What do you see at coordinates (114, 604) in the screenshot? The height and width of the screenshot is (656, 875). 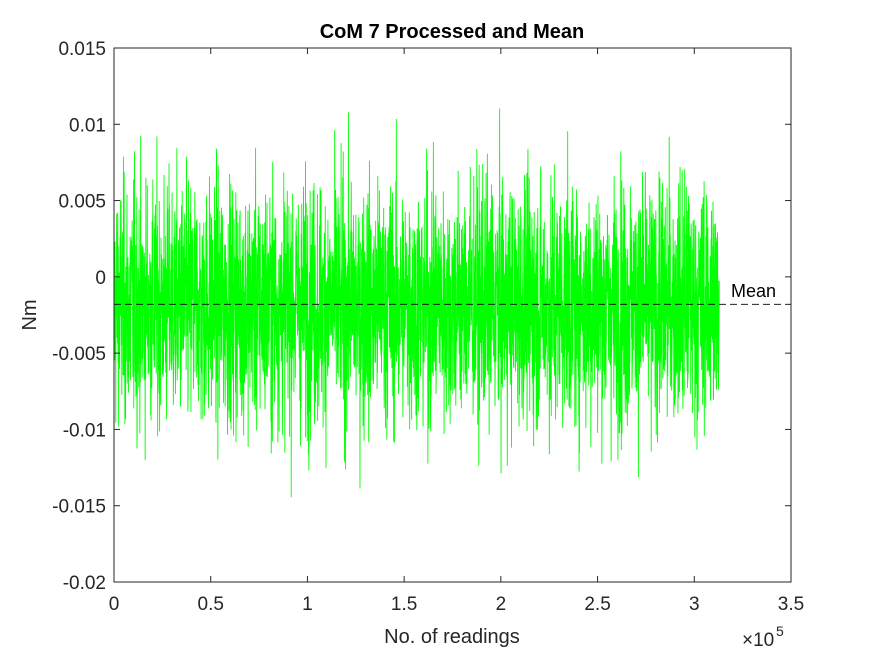 I see `x-tick-label: 0` at bounding box center [114, 604].